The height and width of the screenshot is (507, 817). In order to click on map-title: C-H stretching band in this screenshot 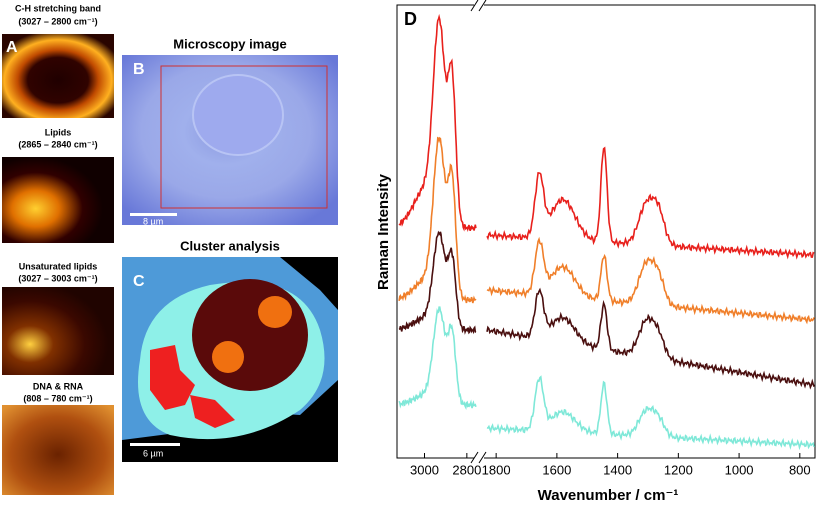, I will do `click(58, 8)`.